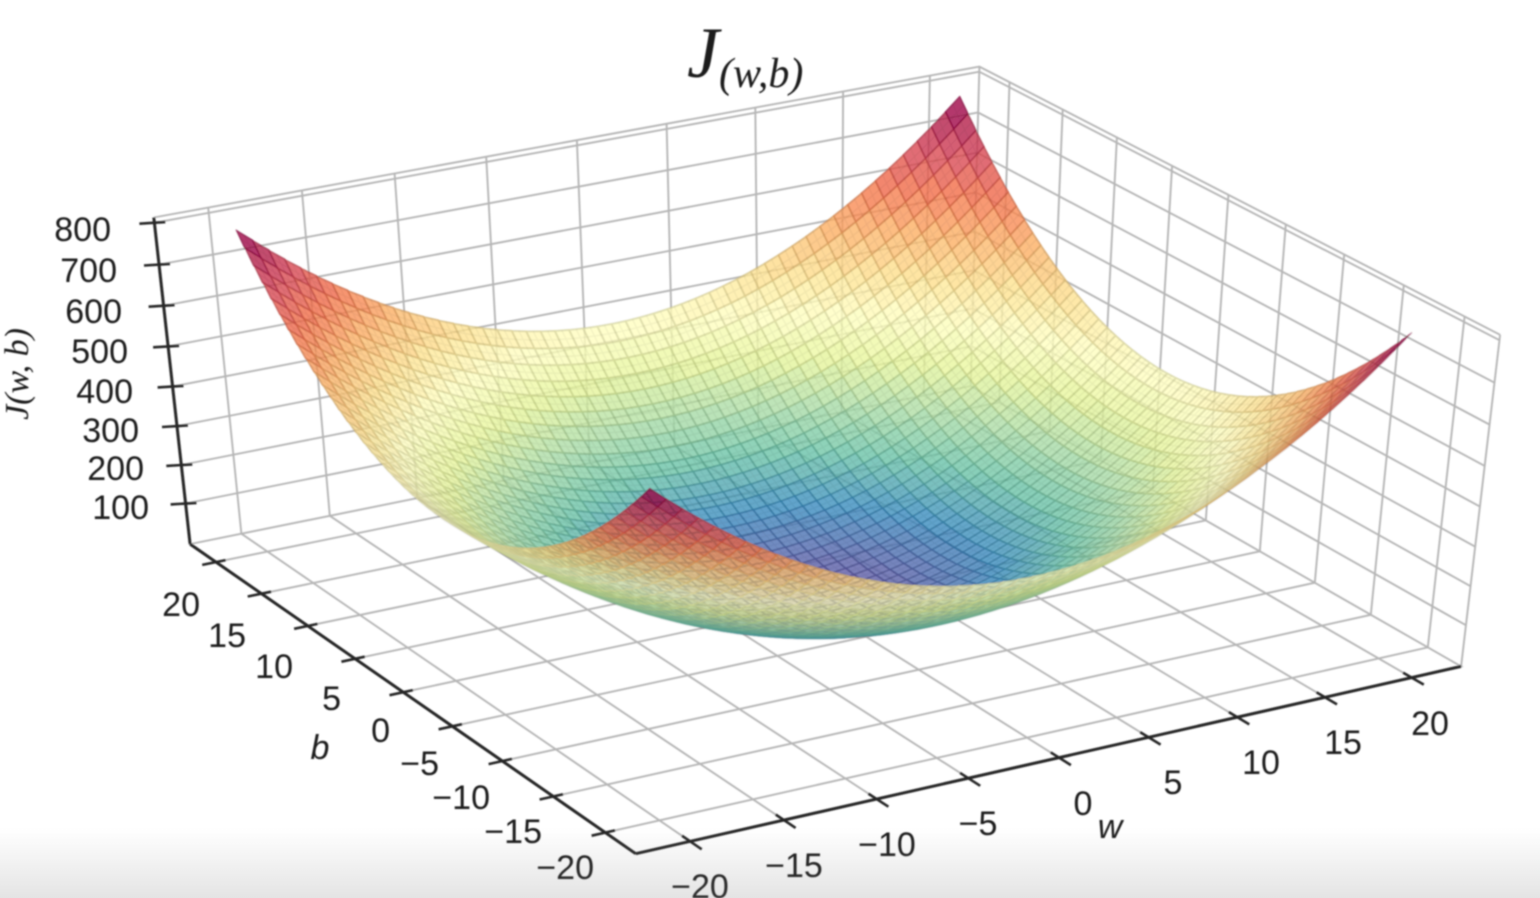 This screenshot has height=898, width=1540. I want to click on svg-text: J(w, b), so click(18, 374).